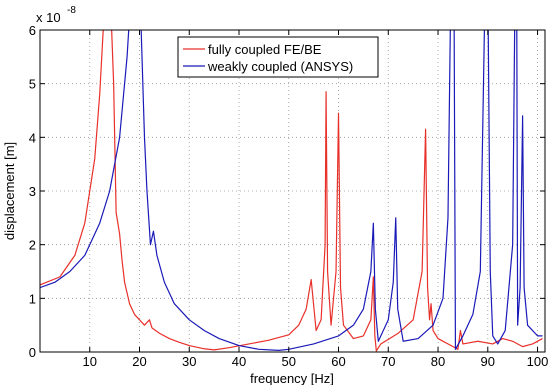  What do you see at coordinates (239, 361) in the screenshot?
I see `x-tick-label: 40` at bounding box center [239, 361].